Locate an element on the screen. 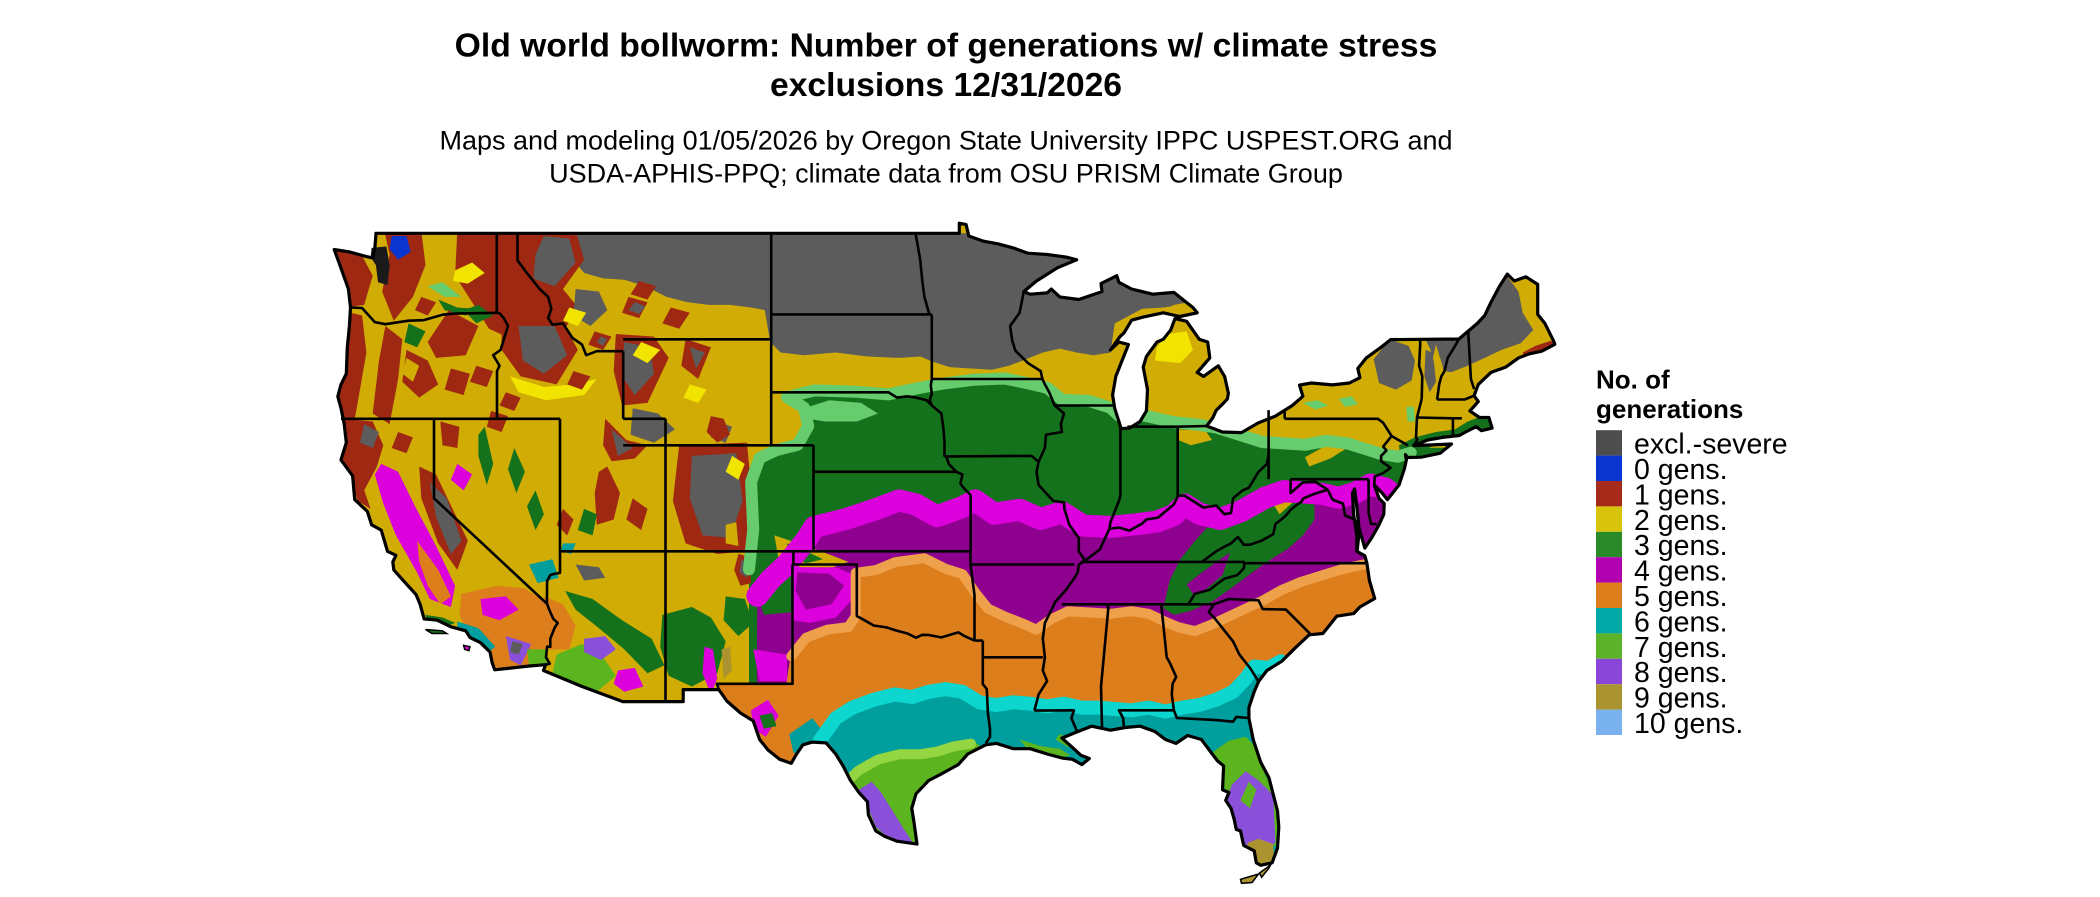  svg-text: 1 gens. is located at coordinates (1681, 495).